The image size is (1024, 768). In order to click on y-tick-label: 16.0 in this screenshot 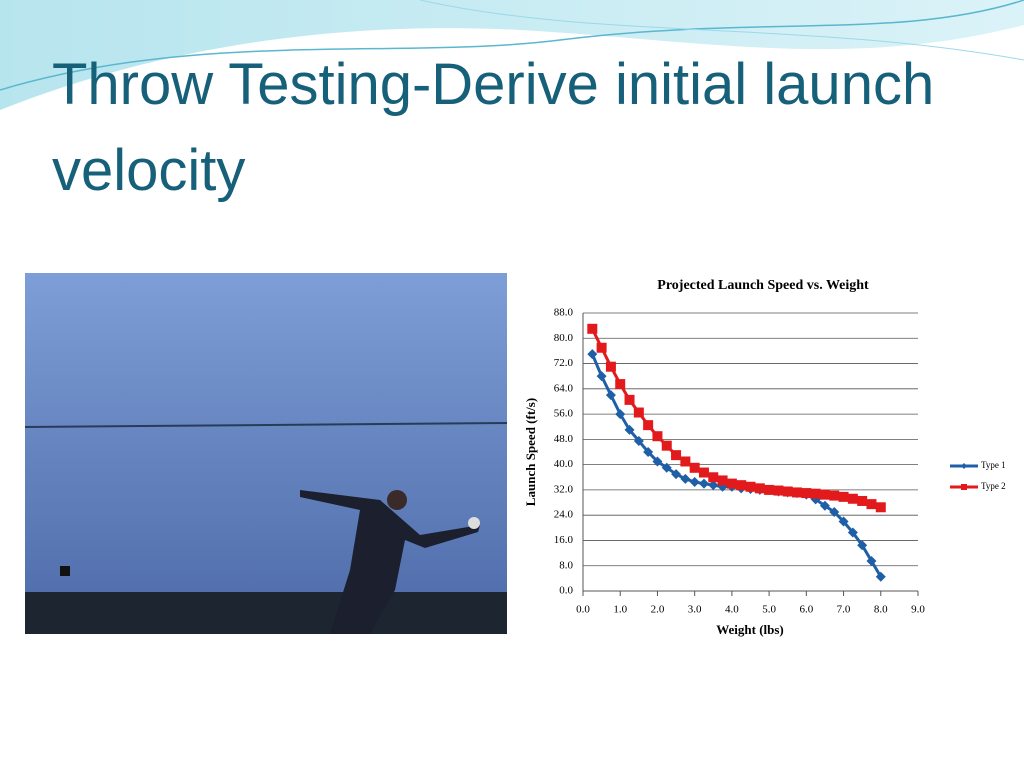, I will do `click(564, 540)`.